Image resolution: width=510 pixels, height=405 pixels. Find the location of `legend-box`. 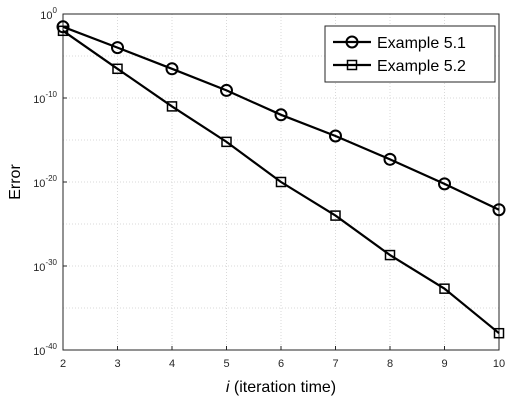

legend-box is located at coordinates (410, 54).